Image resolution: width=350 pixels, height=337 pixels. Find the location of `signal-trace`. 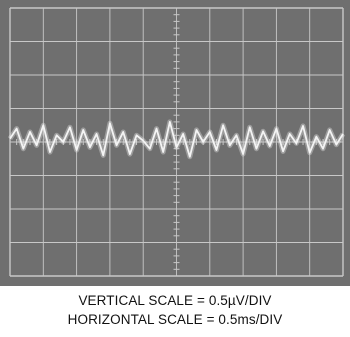

signal-trace is located at coordinates (176, 139).